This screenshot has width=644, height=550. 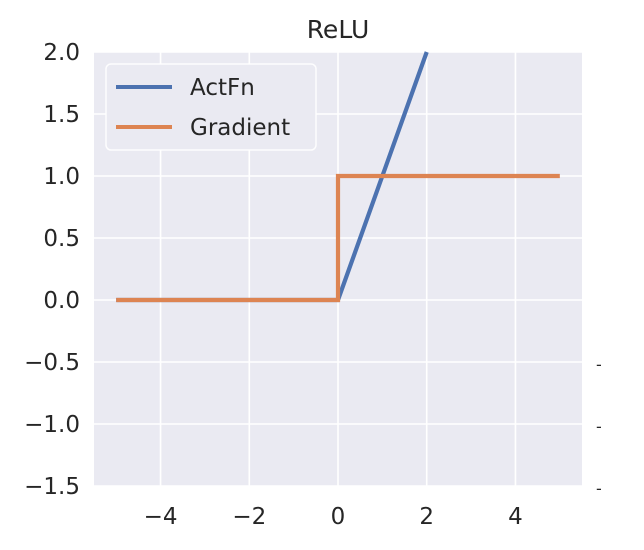 What do you see at coordinates (211, 107) in the screenshot?
I see `legend: ActFn Gradient` at bounding box center [211, 107].